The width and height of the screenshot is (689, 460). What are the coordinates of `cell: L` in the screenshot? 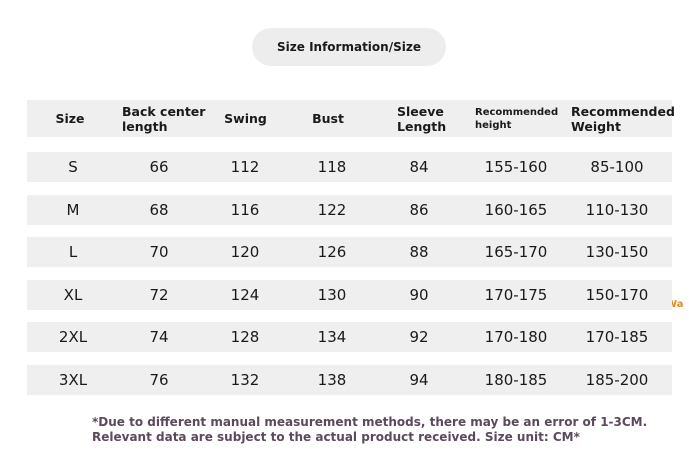 It's located at (73, 252).